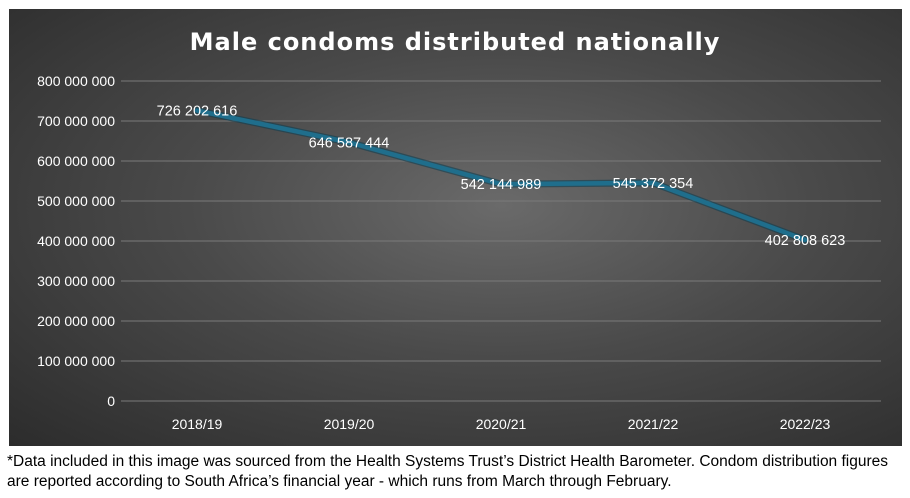 This screenshot has width=910, height=498. Describe the element at coordinates (76, 161) in the screenshot. I see `y-tick-label: 600 000 000` at that location.